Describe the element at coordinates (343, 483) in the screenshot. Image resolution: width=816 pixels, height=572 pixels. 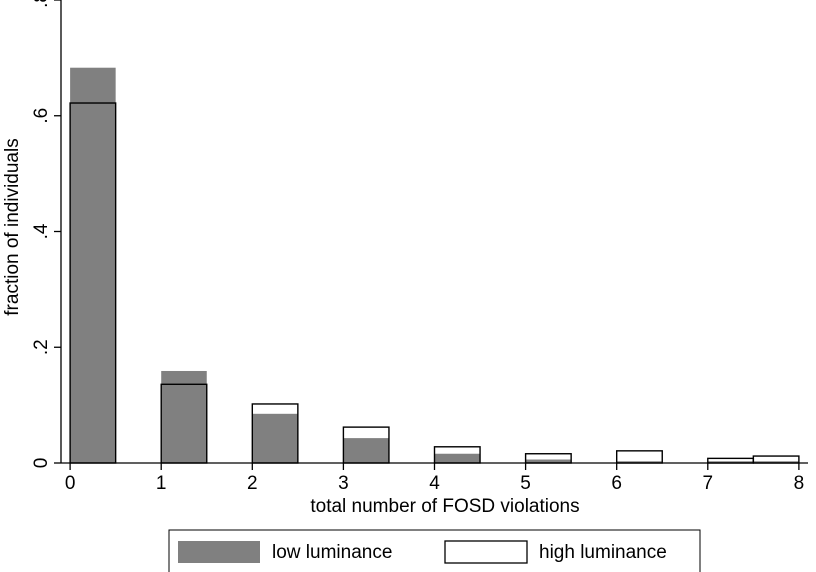
I see `x-tick-label: 3` at that location.